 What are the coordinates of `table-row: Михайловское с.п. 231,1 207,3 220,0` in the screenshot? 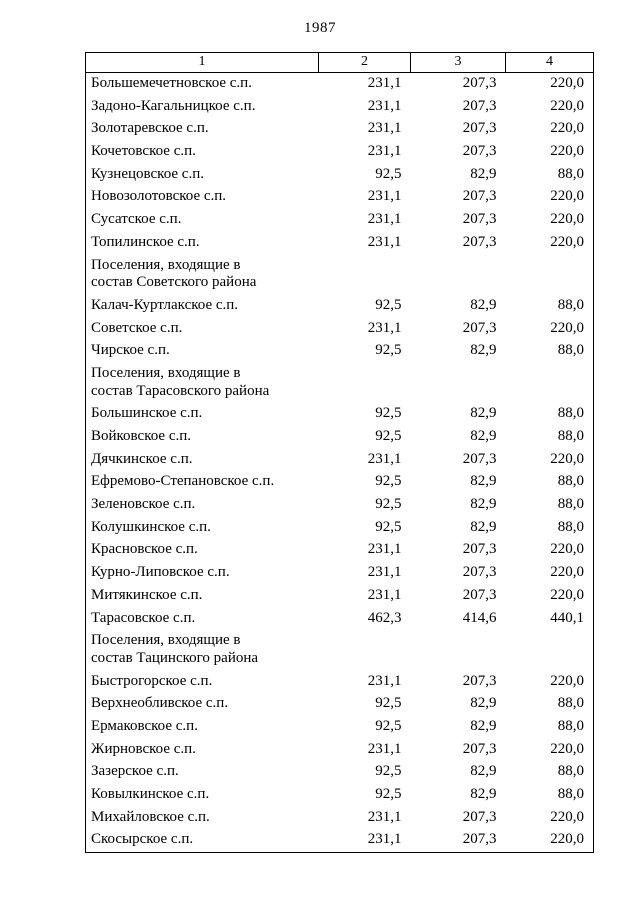 It's located at (340, 818).